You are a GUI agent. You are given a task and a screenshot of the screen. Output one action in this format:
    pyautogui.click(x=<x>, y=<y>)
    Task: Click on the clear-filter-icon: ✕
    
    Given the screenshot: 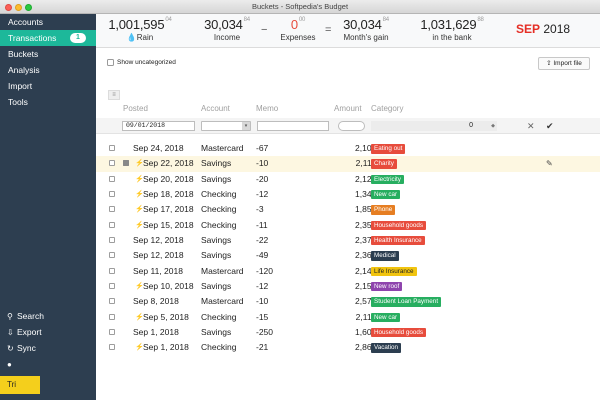 What is the action you would take?
    pyautogui.click(x=531, y=126)
    